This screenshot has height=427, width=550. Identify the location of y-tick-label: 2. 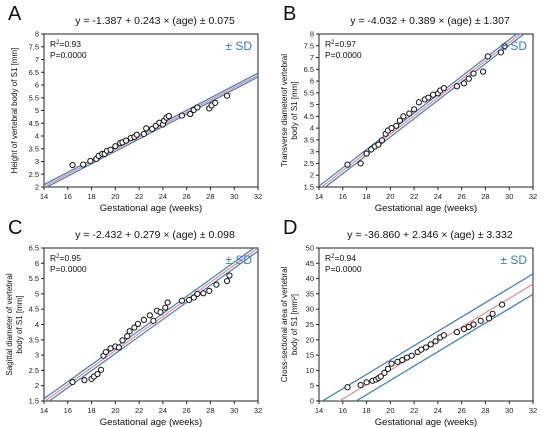
(37, 187).